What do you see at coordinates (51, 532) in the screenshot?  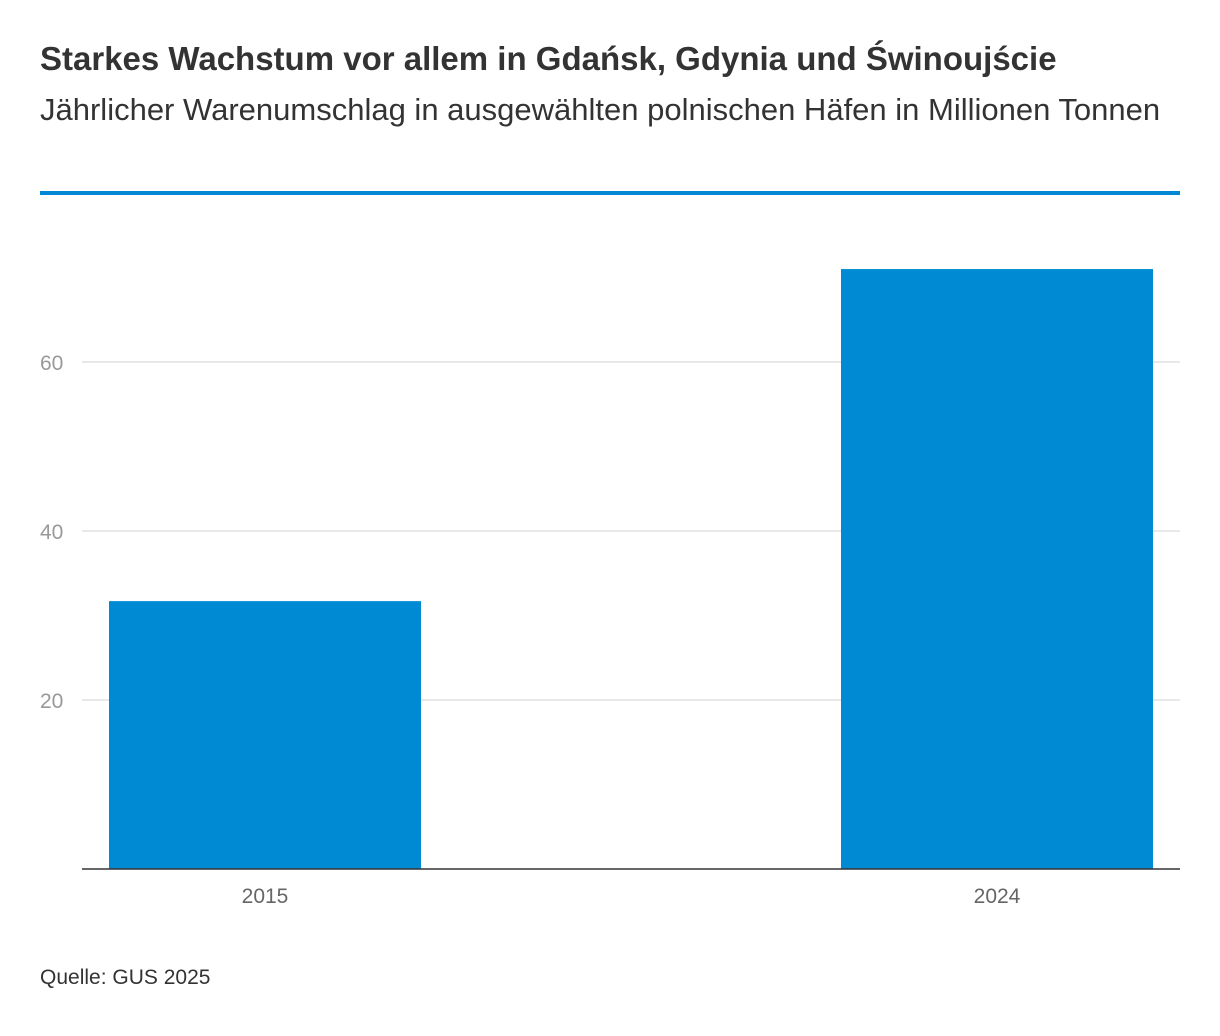 I see `y-tick-label: 40` at bounding box center [51, 532].